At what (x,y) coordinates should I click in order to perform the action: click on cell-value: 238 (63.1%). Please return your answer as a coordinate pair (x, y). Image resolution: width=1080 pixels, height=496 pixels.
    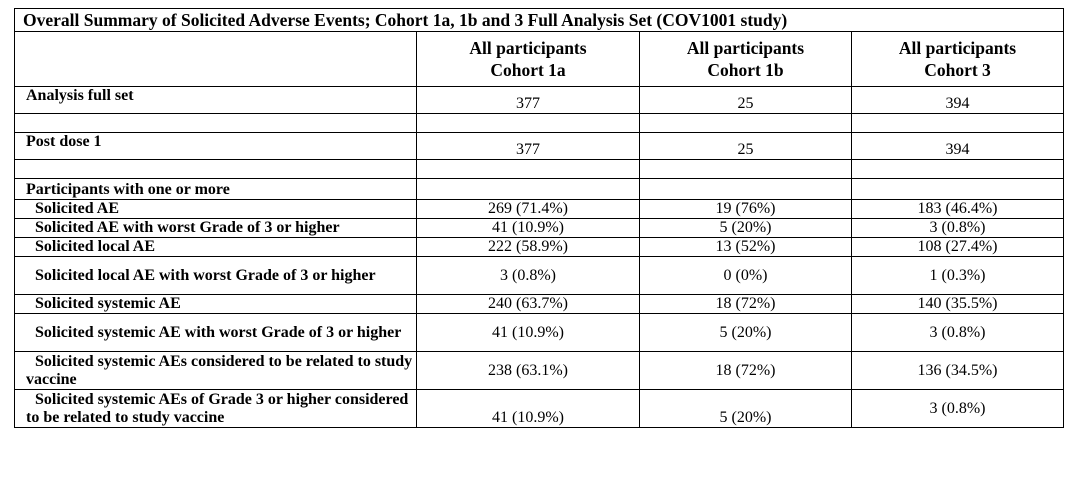
    Looking at the image, I should click on (528, 370).